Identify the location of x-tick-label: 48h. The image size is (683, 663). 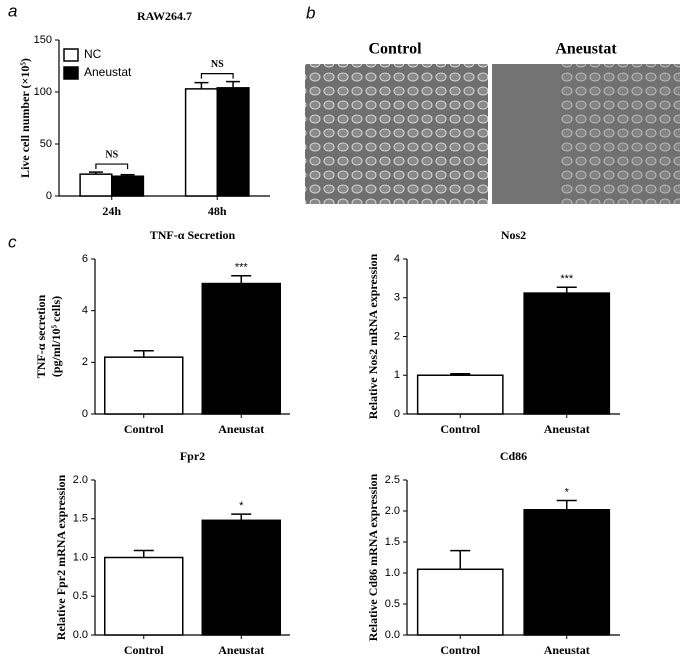
(217, 211).